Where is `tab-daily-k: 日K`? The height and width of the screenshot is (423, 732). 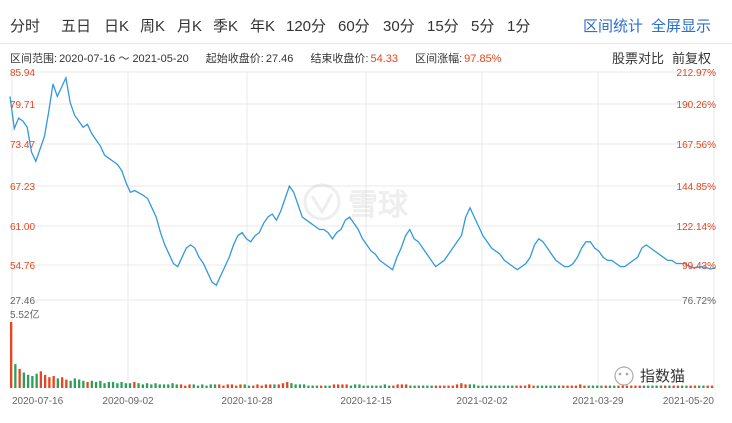 tab-daily-k: 日K is located at coordinates (117, 26).